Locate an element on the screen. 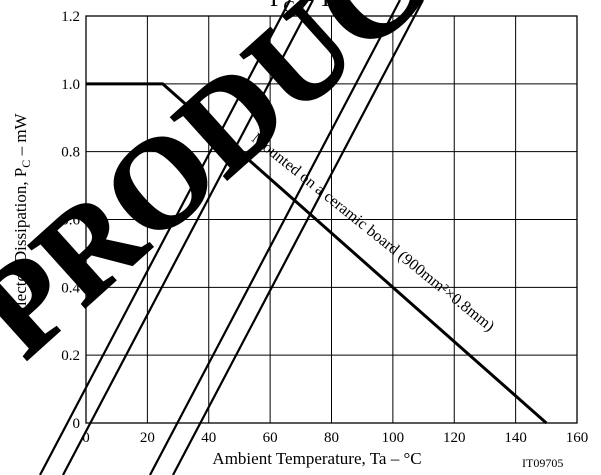  chart-title: PC – Ta is located at coordinates (306, 8).